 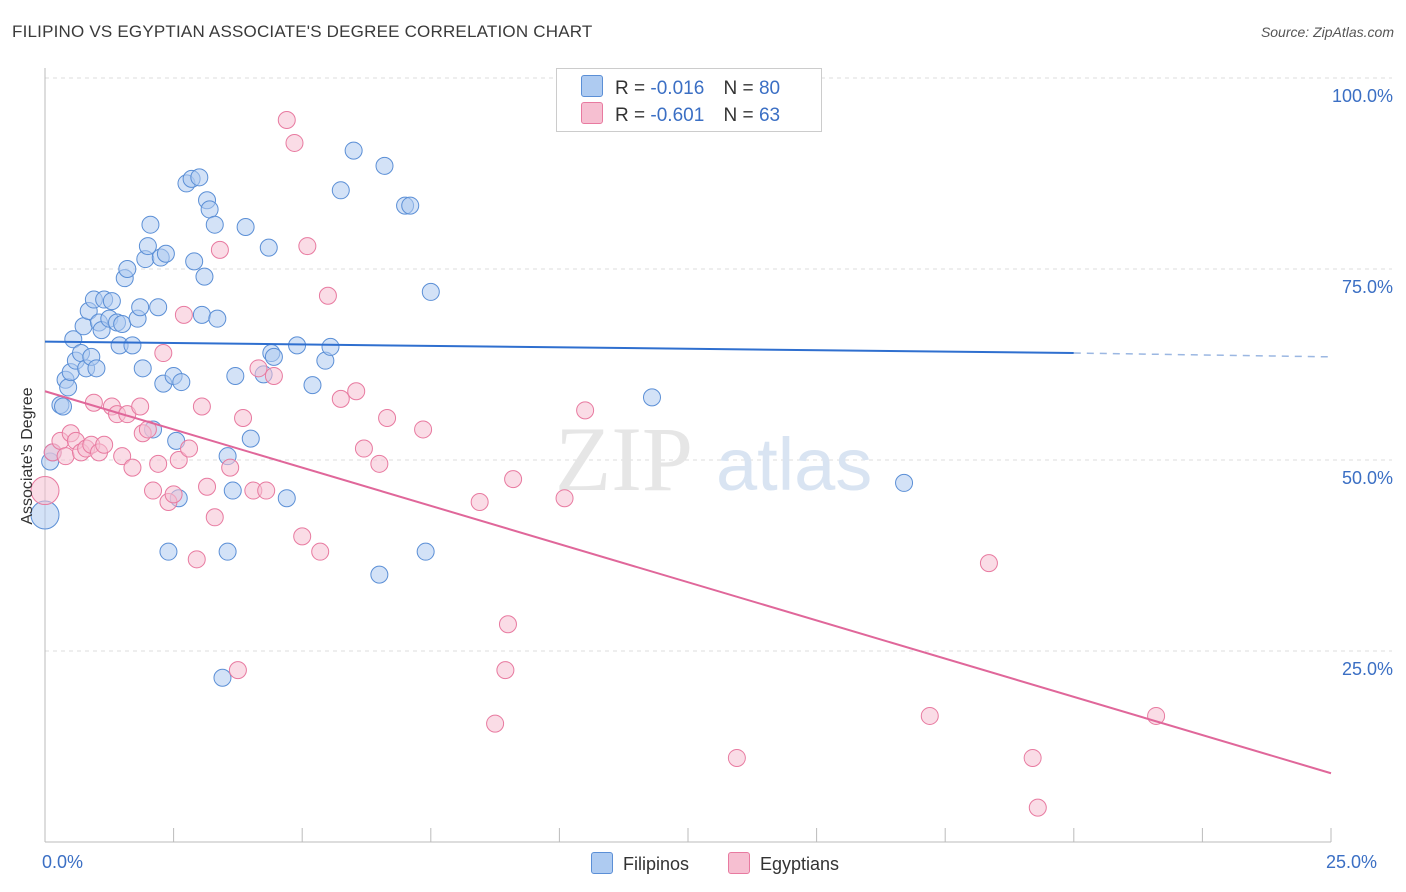 I want to click on legend-row-egyptians: R = -0.601 N = 63, so click(x=680, y=114).